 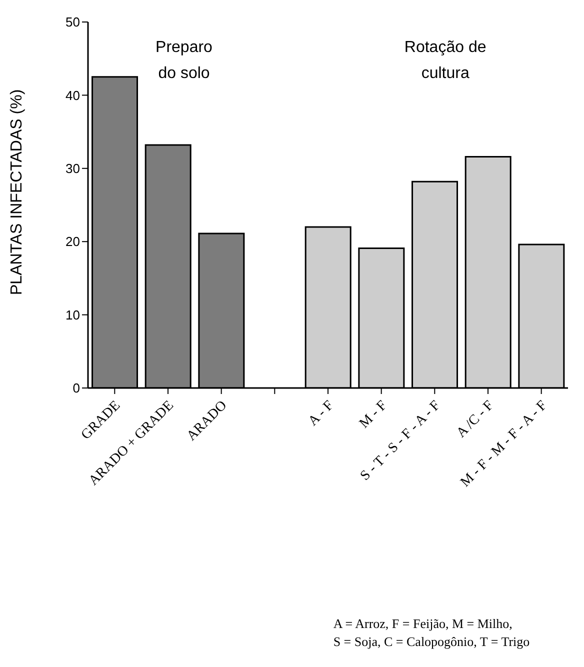 I want to click on y-tick-label: 30, so click(x=73, y=168).